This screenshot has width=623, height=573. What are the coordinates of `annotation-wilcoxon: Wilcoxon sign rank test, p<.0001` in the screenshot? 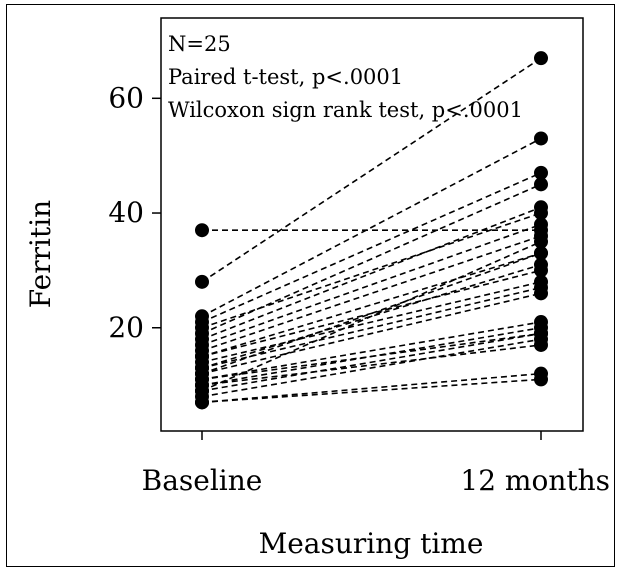 It's located at (345, 110).